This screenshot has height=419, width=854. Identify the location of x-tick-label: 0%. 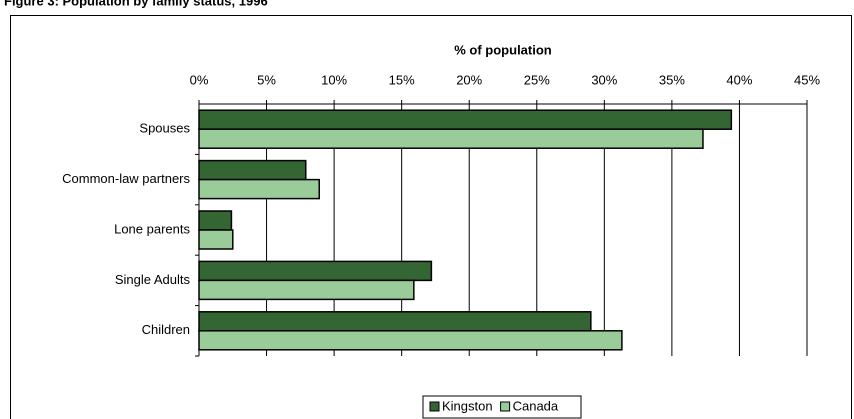
(199, 79).